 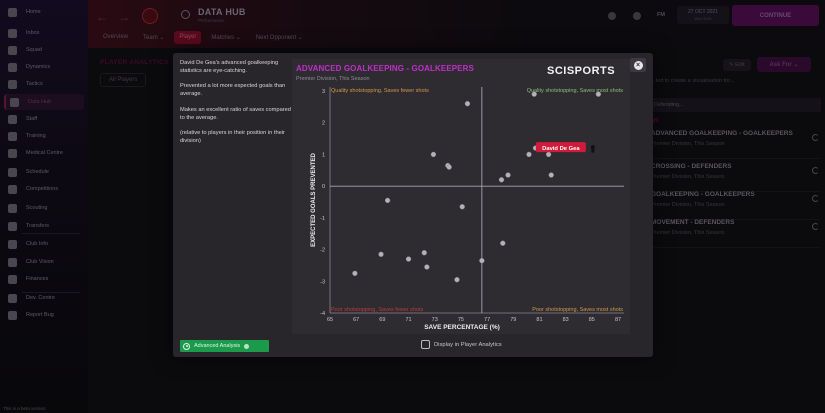 What do you see at coordinates (12, 50) in the screenshot?
I see `squad-icon` at bounding box center [12, 50].